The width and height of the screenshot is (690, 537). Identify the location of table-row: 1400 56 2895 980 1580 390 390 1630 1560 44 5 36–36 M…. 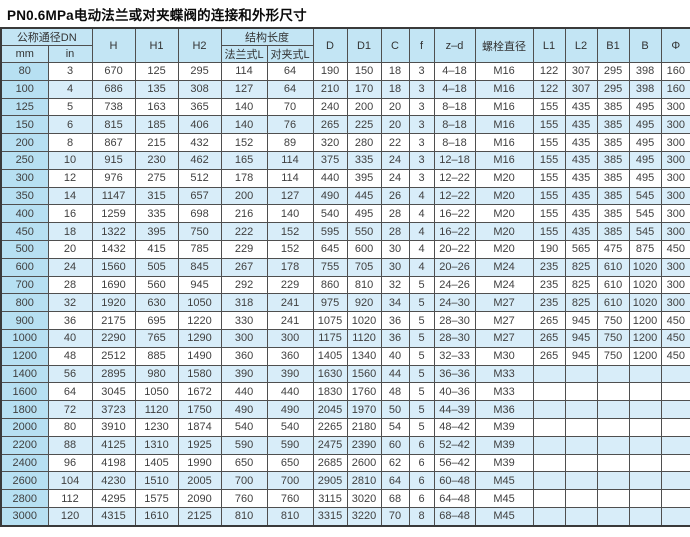
(345, 374).